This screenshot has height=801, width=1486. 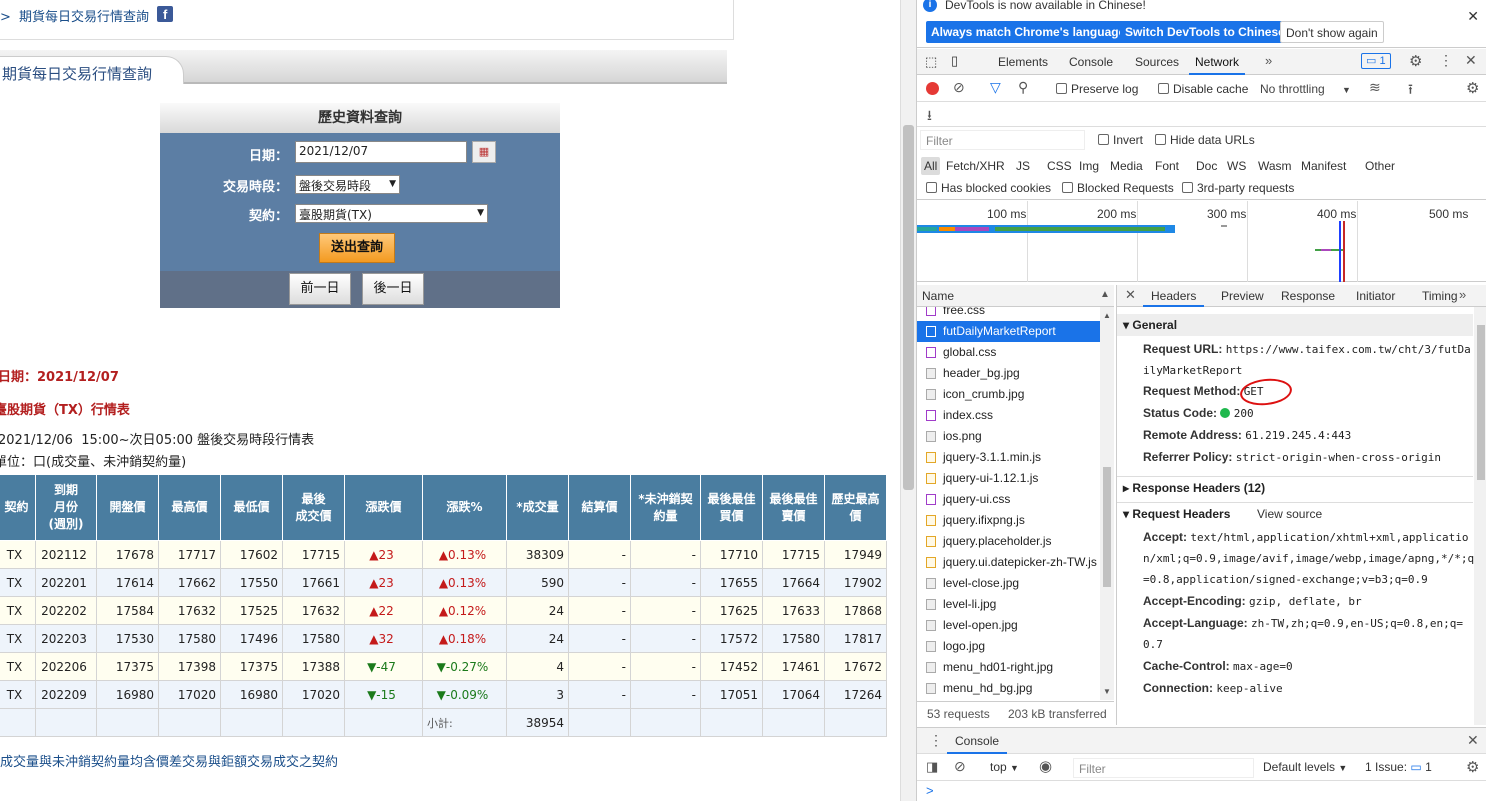 What do you see at coordinates (1167, 166) in the screenshot?
I see `type-filter-font: Font` at bounding box center [1167, 166].